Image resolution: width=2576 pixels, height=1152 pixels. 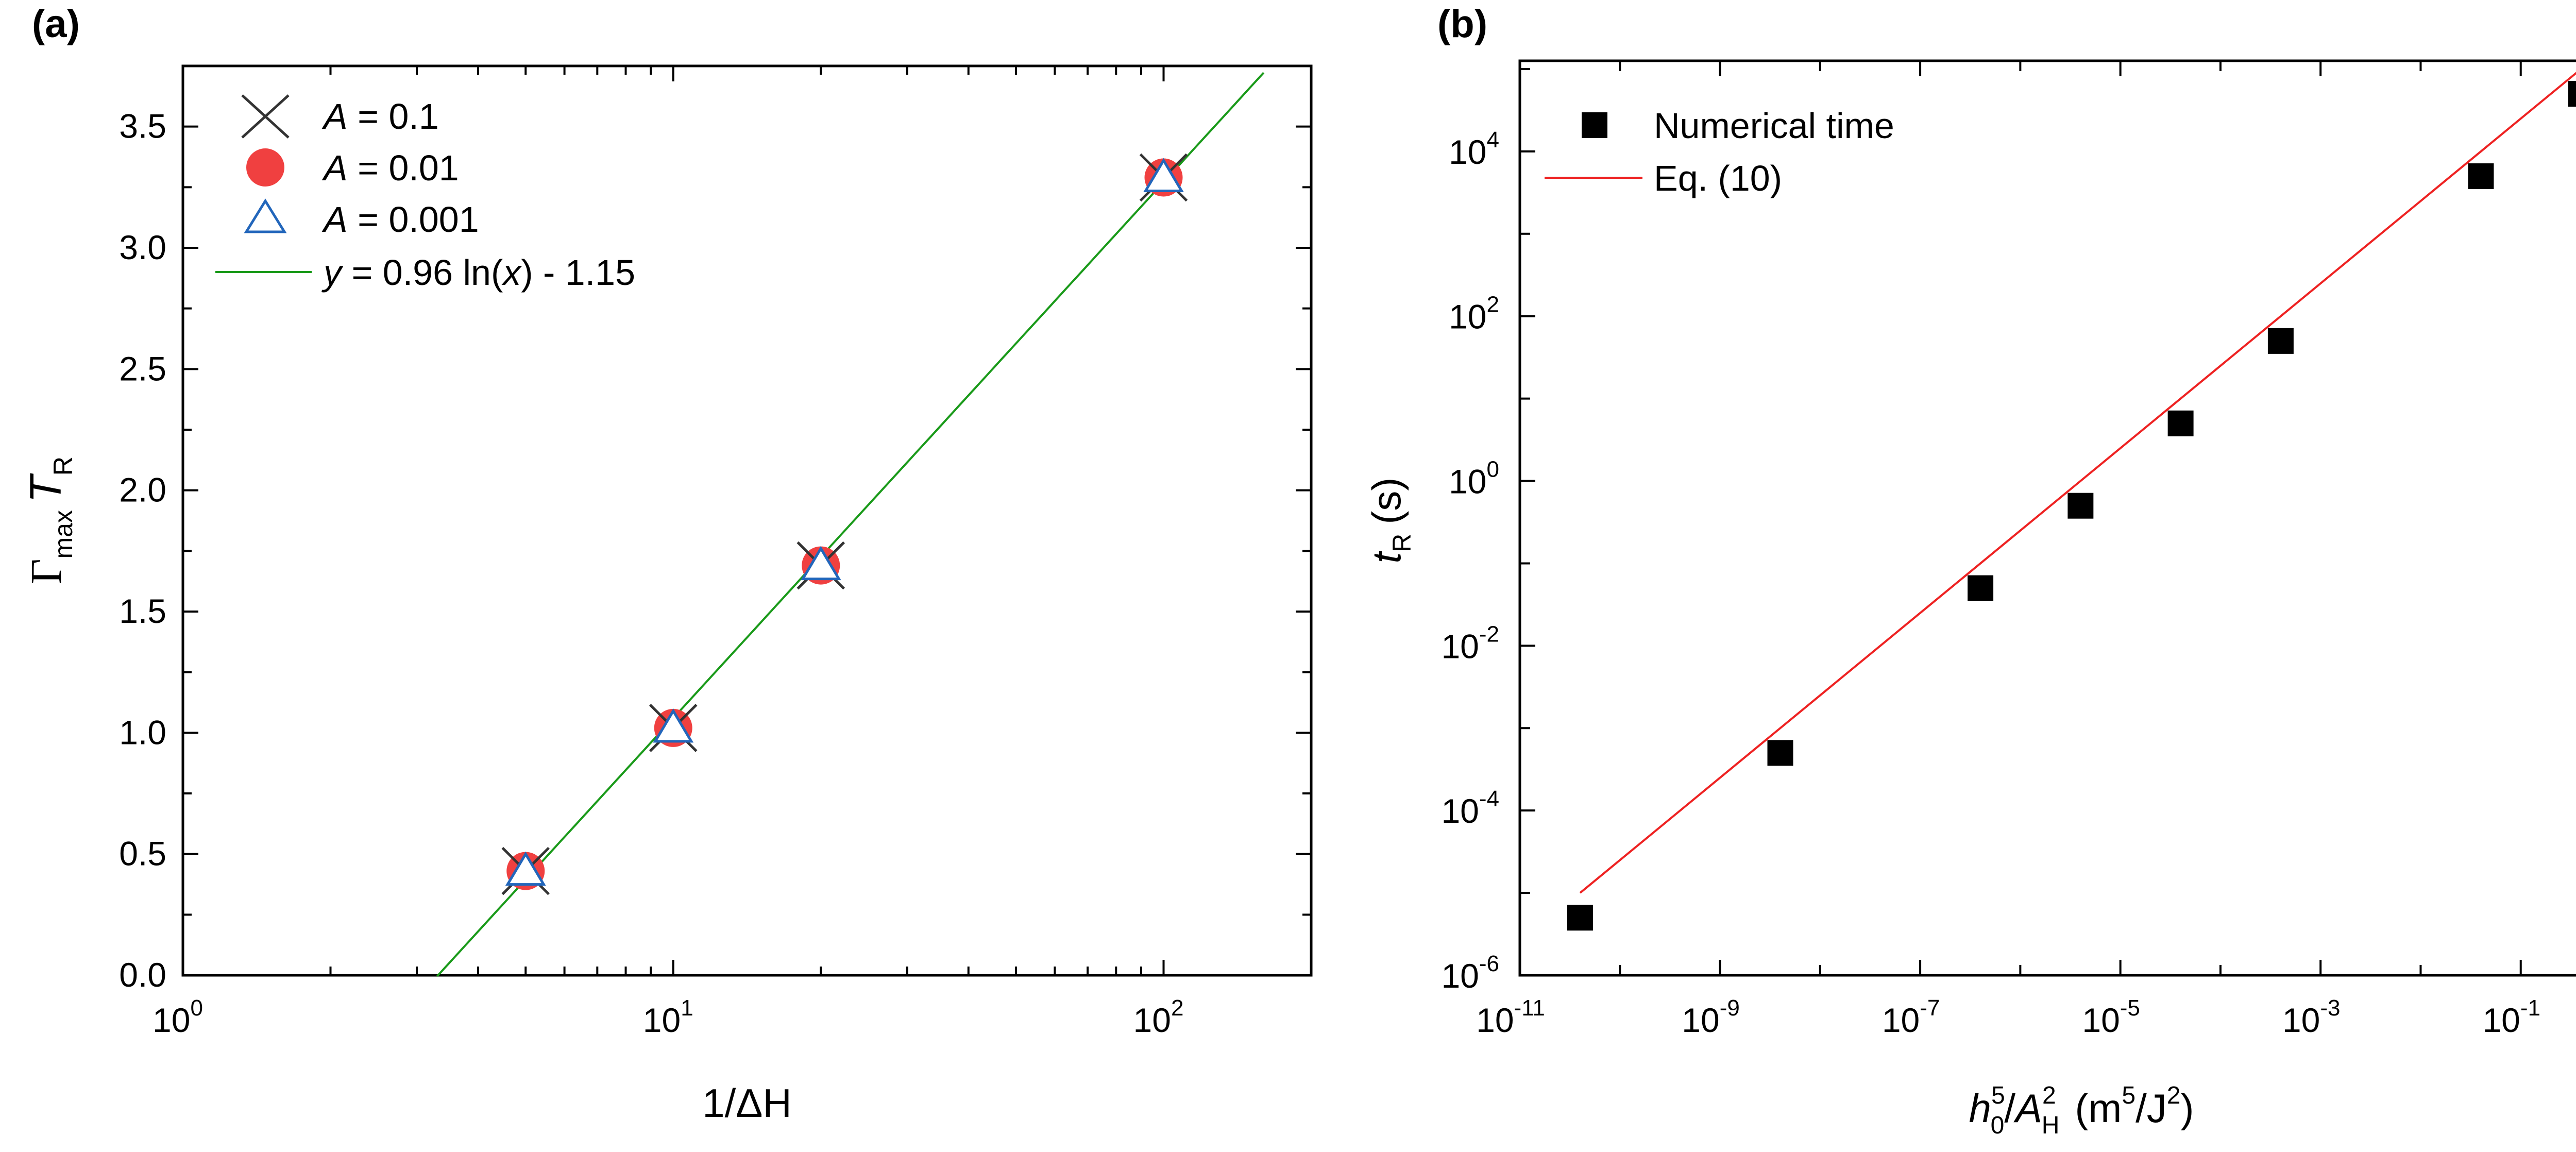 I want to click on panel-a-x-axis-label: 1/ΔH0, so click(x=747, y=1103).